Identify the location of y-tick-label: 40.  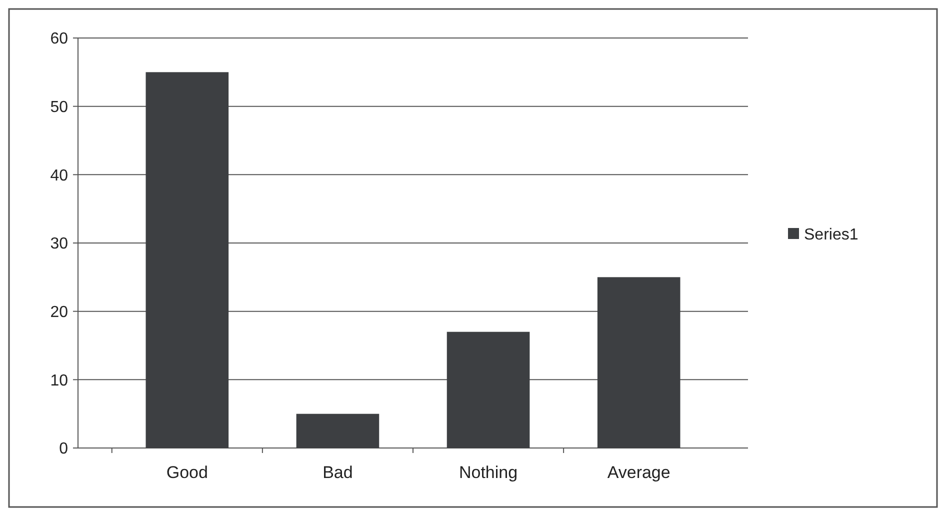
(59, 175).